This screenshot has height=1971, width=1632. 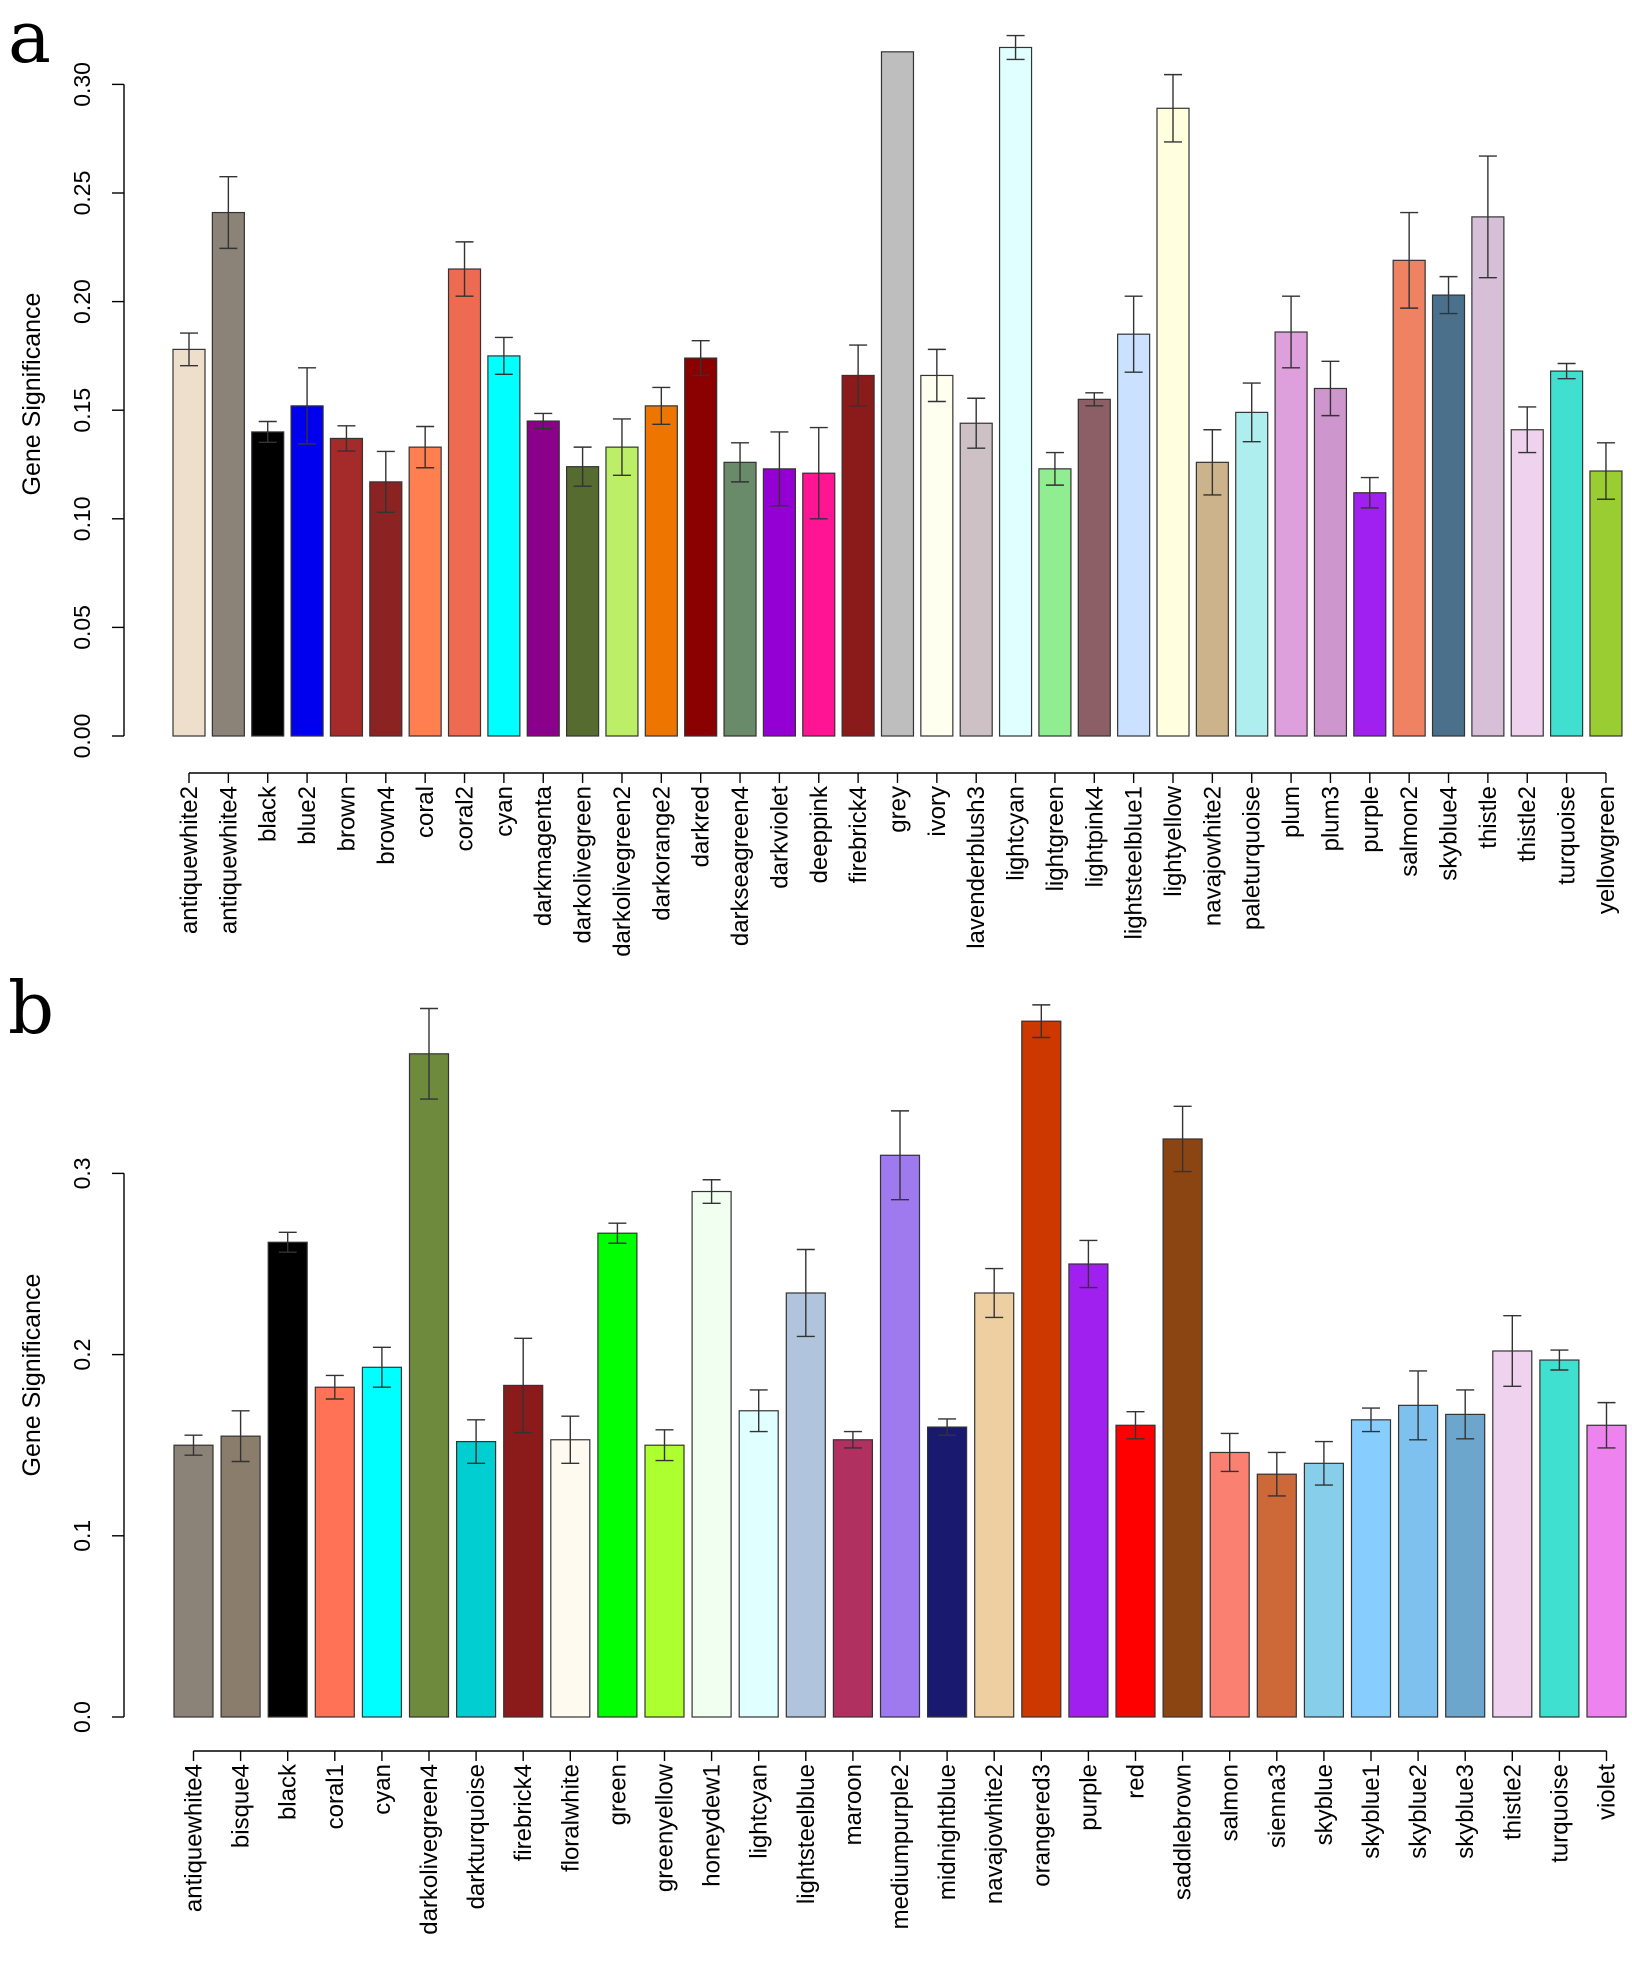 What do you see at coordinates (740, 866) in the screenshot?
I see `panel-a-category-label-darkseagreen4: darkseagreen4` at bounding box center [740, 866].